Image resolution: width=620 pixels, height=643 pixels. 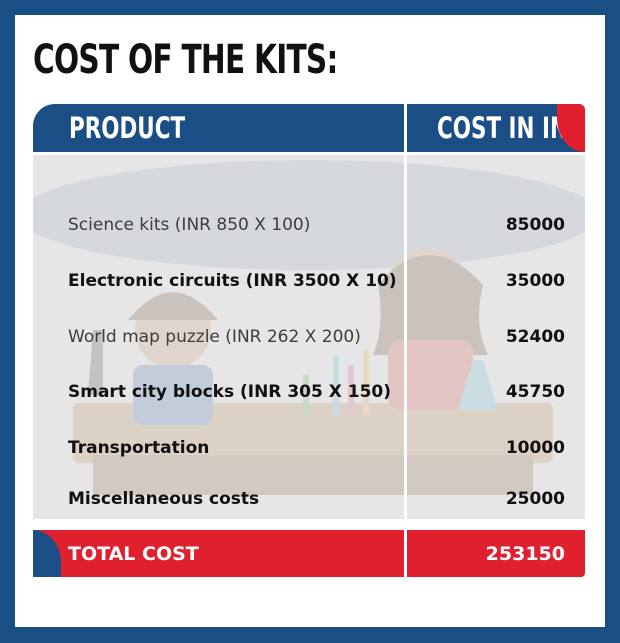 I want to click on row-product-transportation: Transportation, so click(x=139, y=448).